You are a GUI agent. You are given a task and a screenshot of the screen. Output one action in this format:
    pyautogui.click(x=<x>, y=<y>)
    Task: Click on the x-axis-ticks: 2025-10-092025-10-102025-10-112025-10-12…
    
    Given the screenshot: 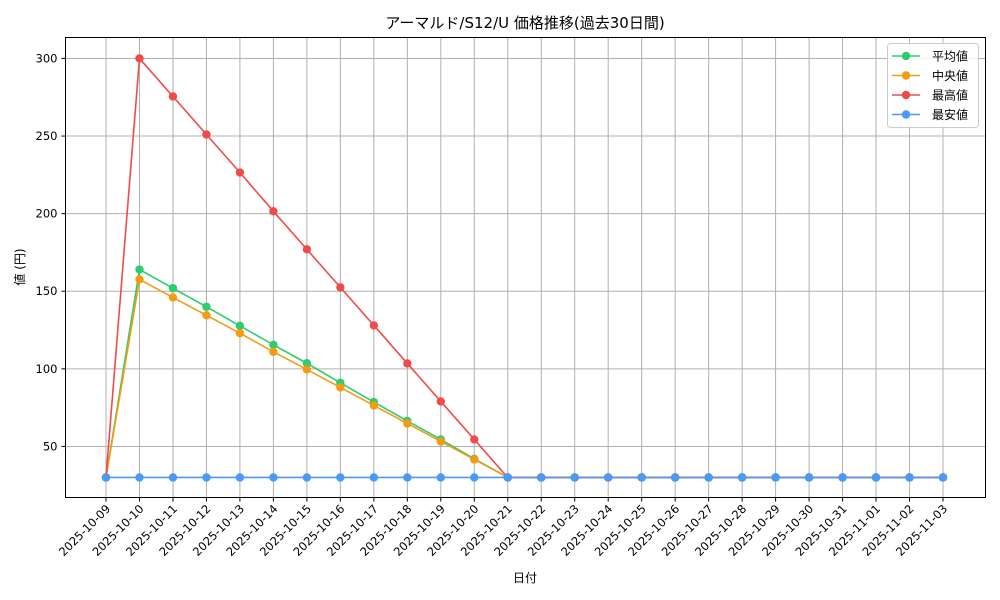 What is the action you would take?
    pyautogui.click(x=503, y=528)
    